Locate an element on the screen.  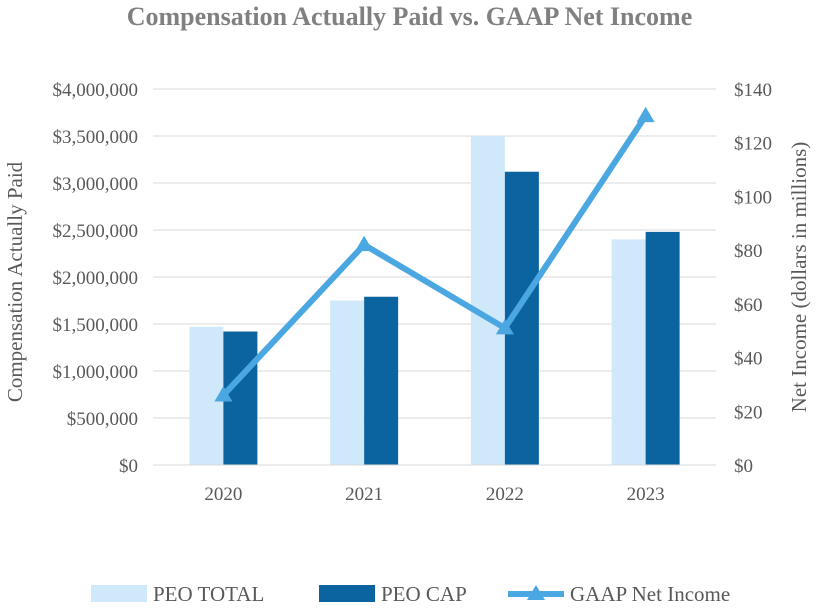
left-axis-tick-label: $3,500,000 is located at coordinates (96, 137).